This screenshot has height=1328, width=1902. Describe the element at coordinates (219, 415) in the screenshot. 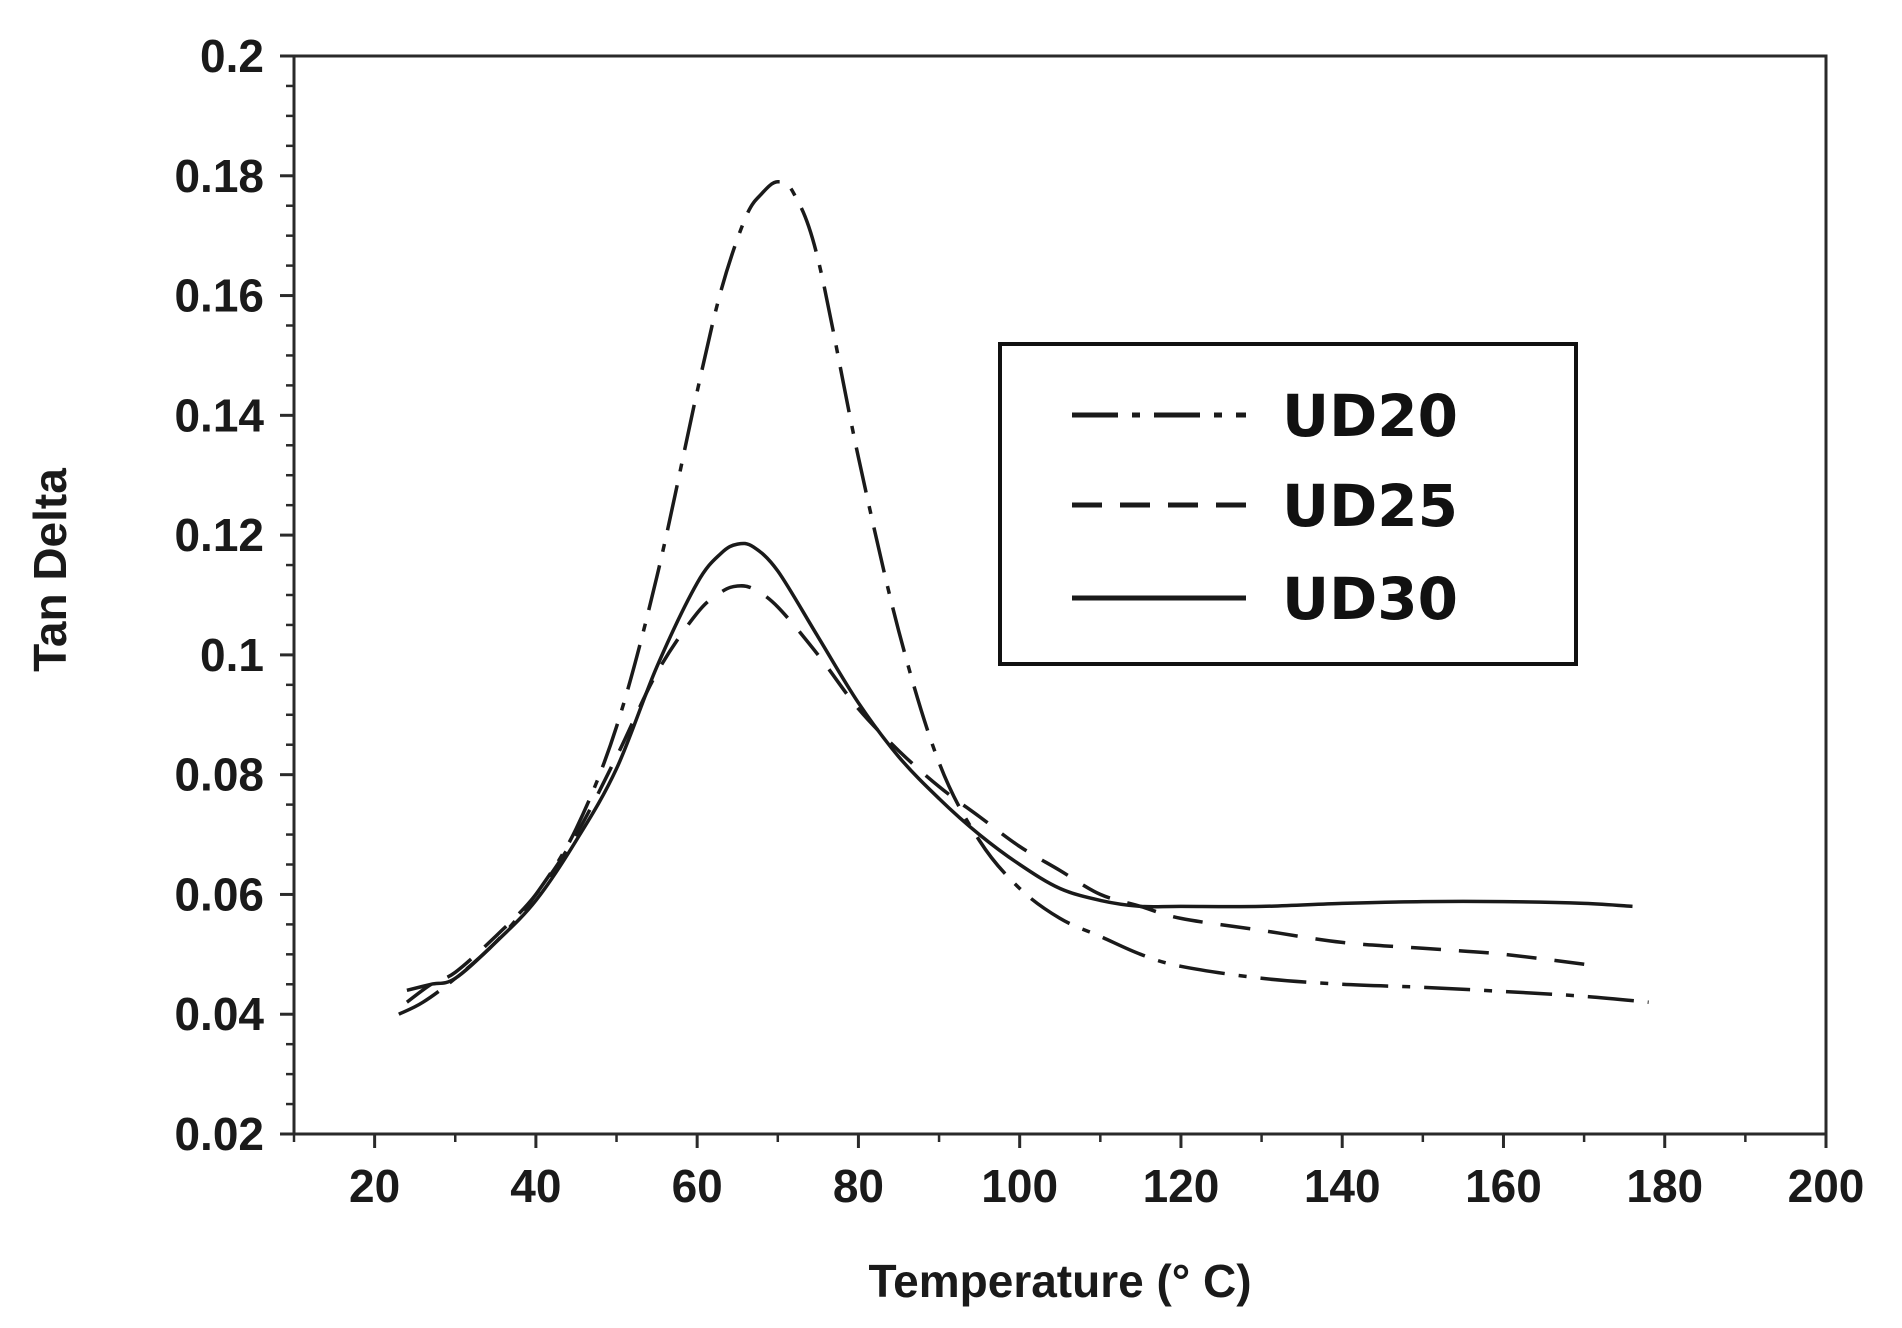

I see `y-tick-label-6: 0.14` at that location.